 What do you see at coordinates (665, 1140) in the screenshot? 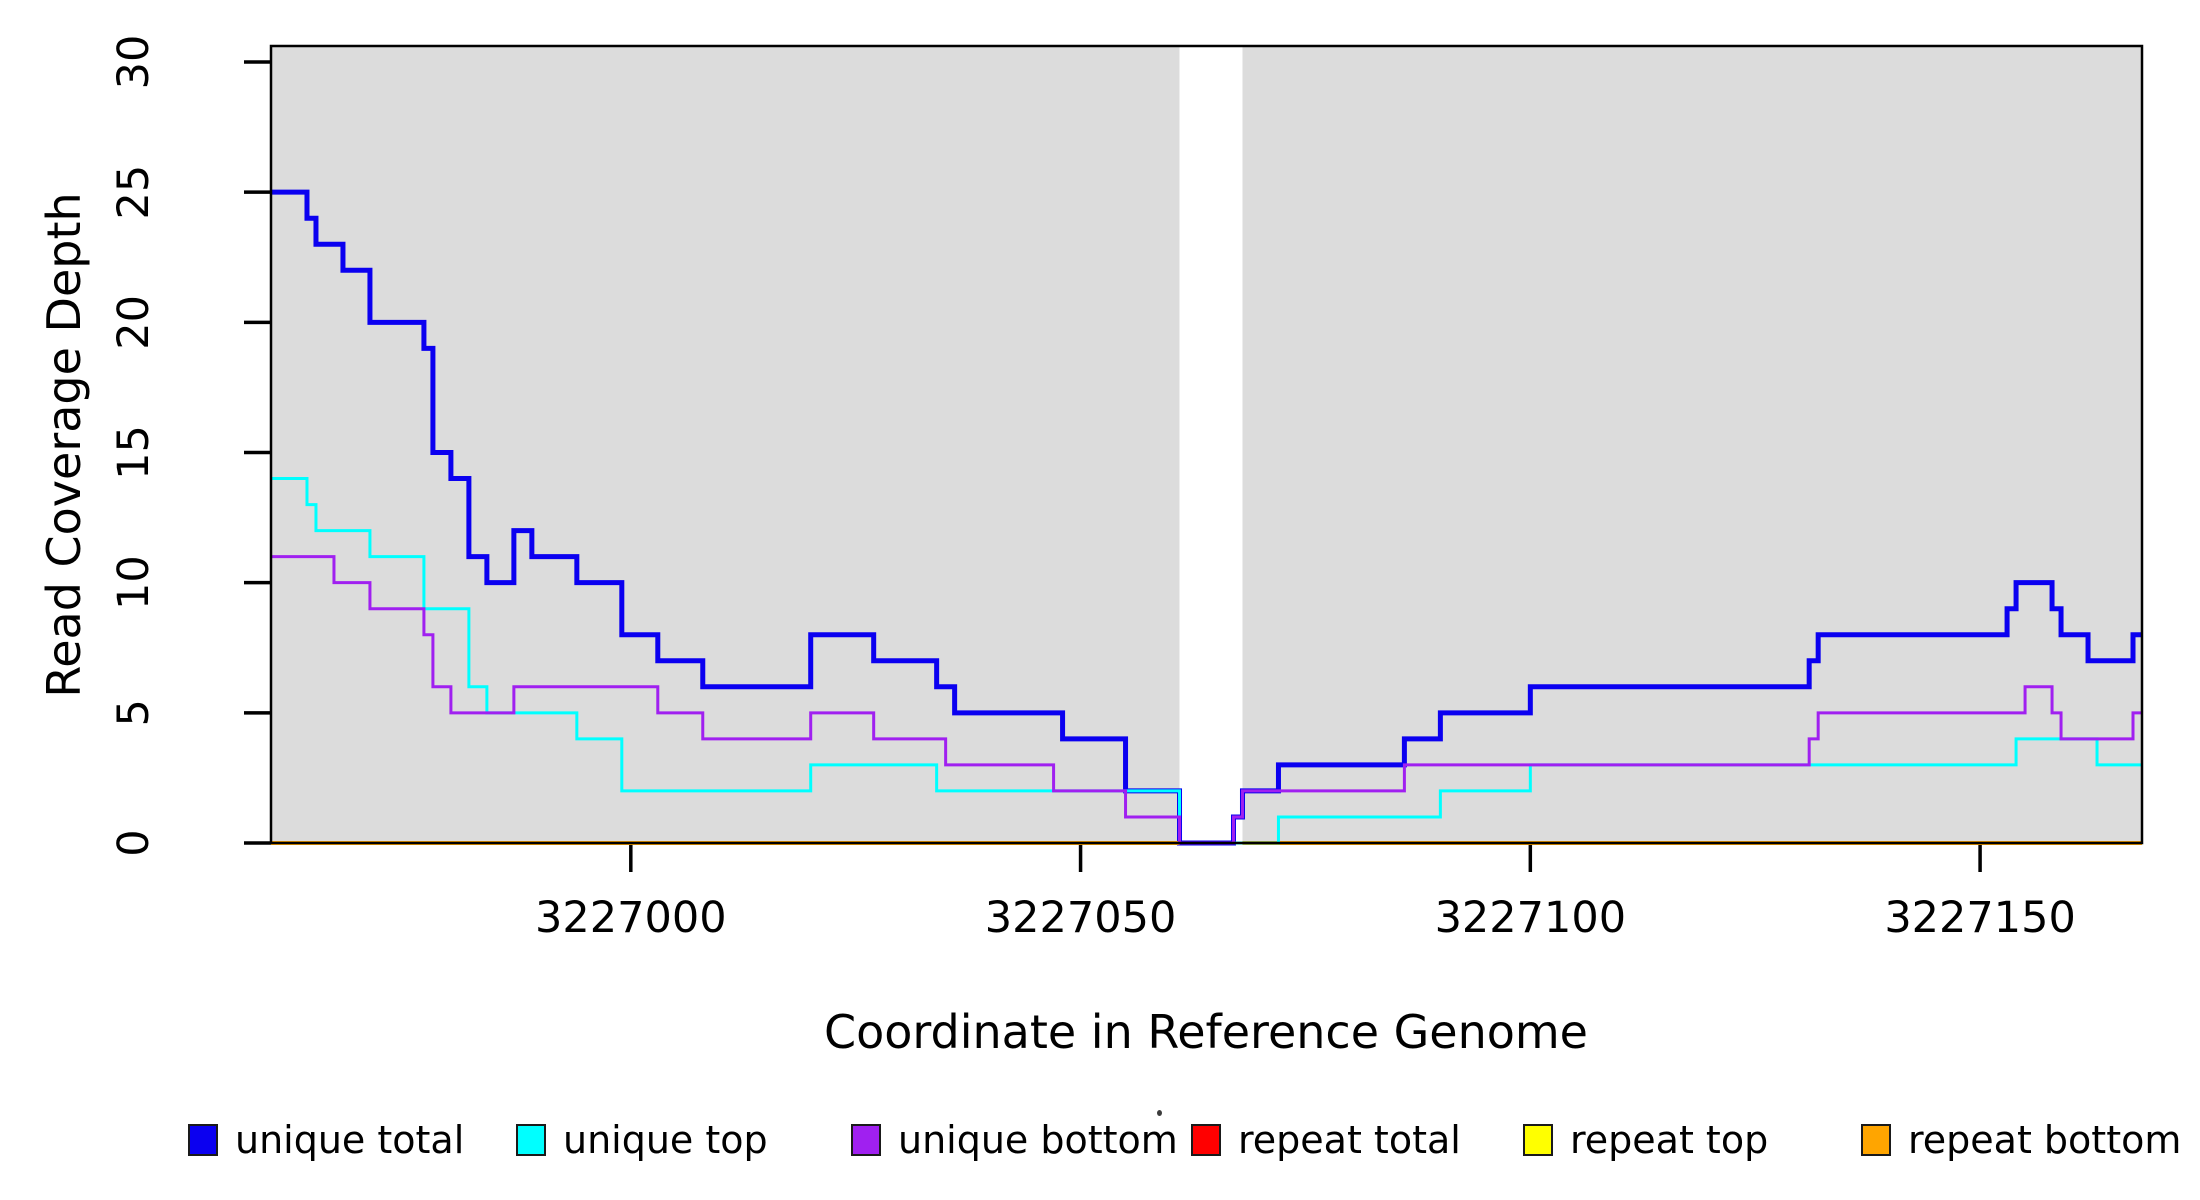
I see `legend-label: unique top` at bounding box center [665, 1140].